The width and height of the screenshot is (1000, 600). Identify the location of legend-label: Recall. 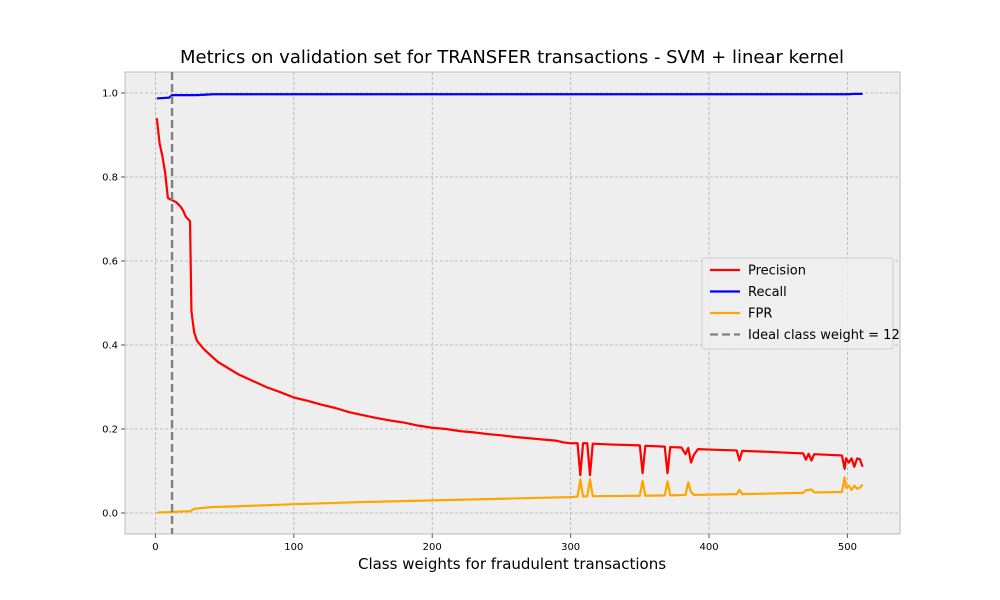
(767, 292).